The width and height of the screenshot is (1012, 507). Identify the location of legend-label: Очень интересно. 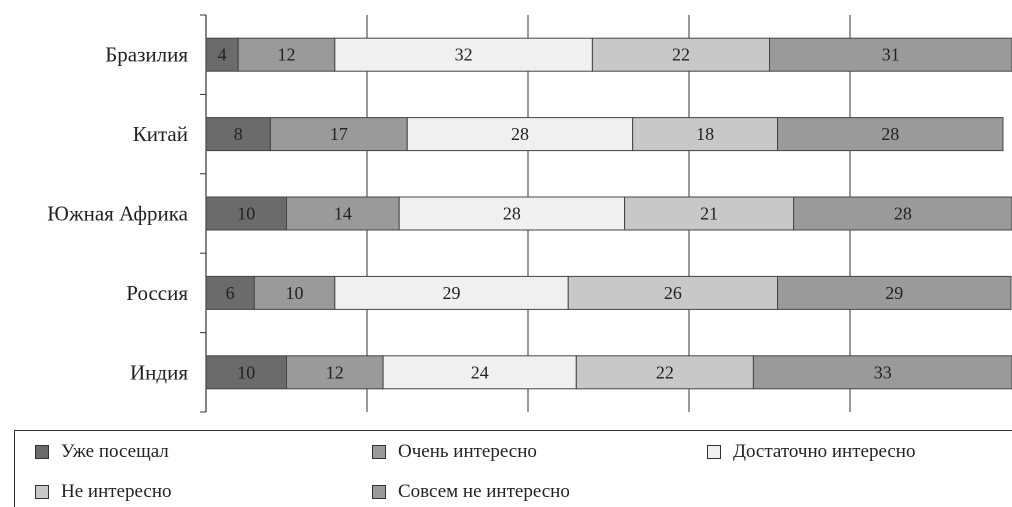
(467, 451).